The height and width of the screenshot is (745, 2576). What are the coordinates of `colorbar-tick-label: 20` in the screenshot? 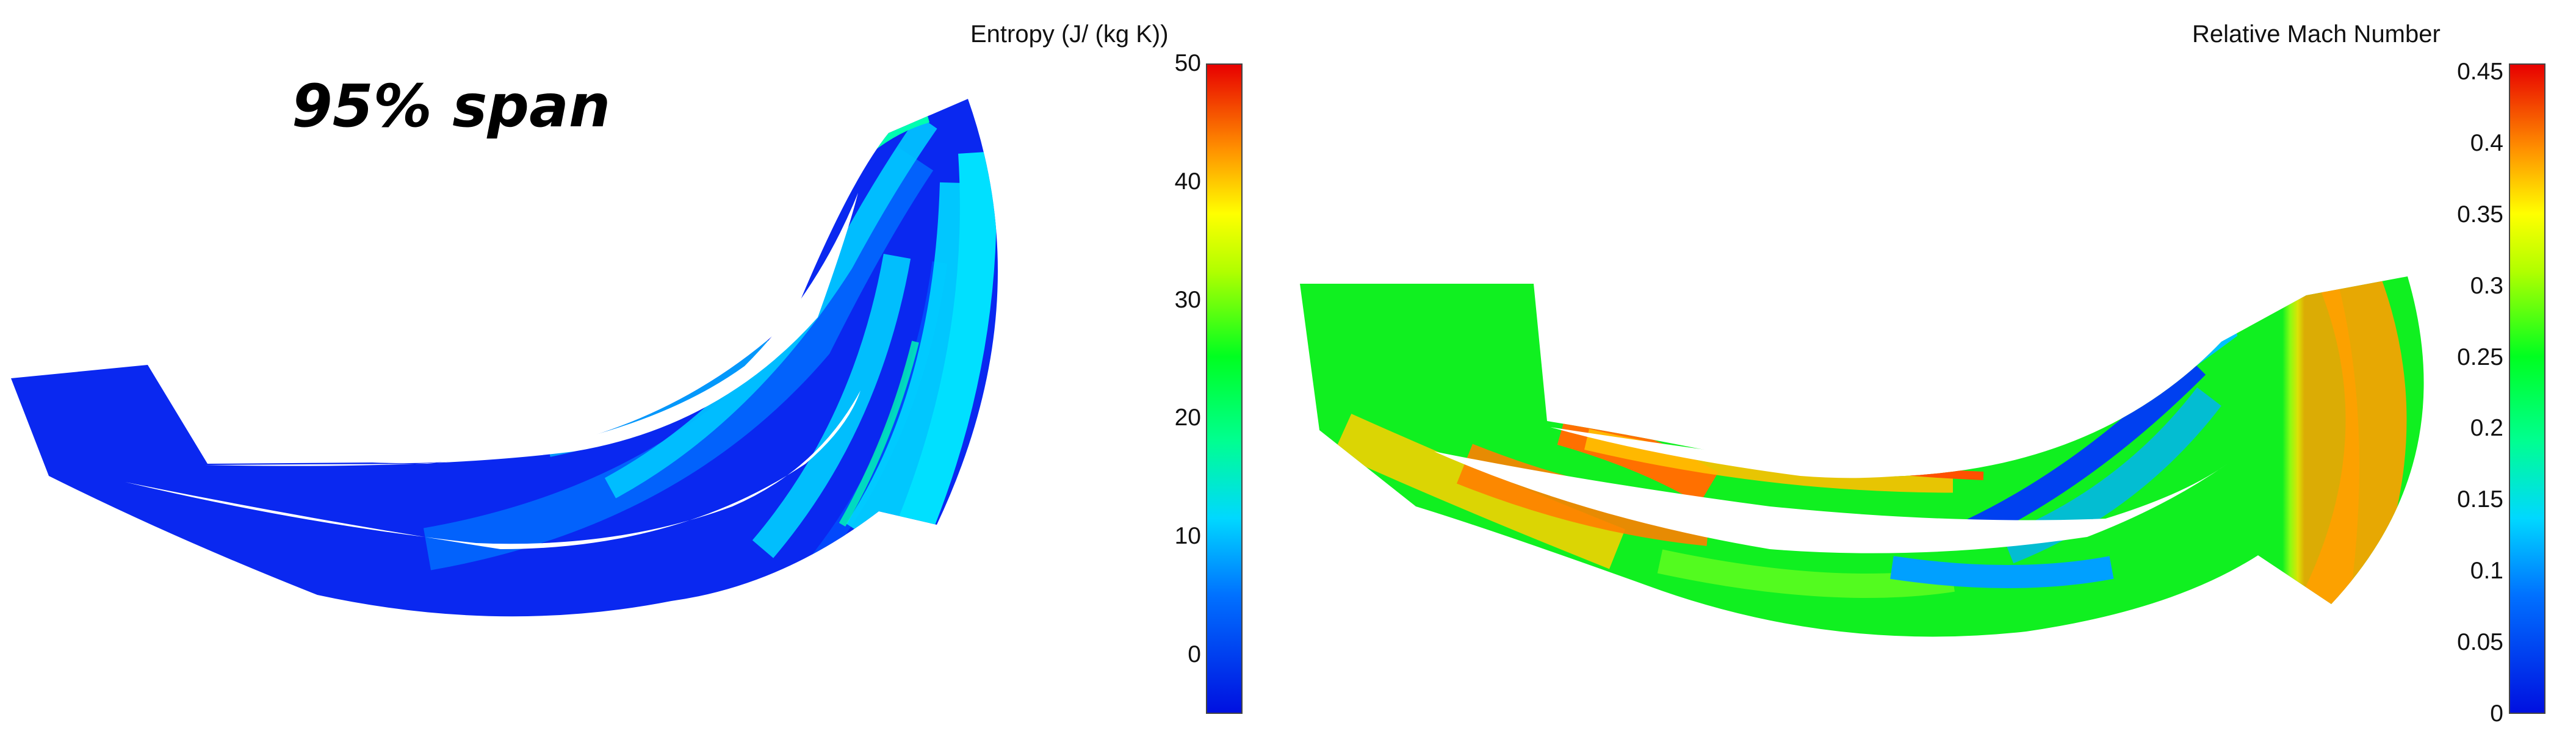 It's located at (1187, 418).